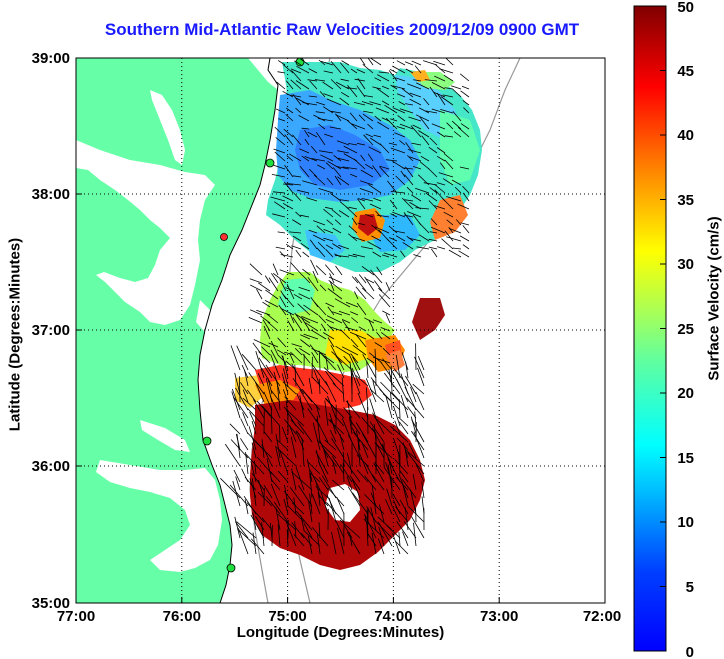 The image size is (724, 659). What do you see at coordinates (51, 194) in the screenshot?
I see `y-tick-label: 38:00` at bounding box center [51, 194].